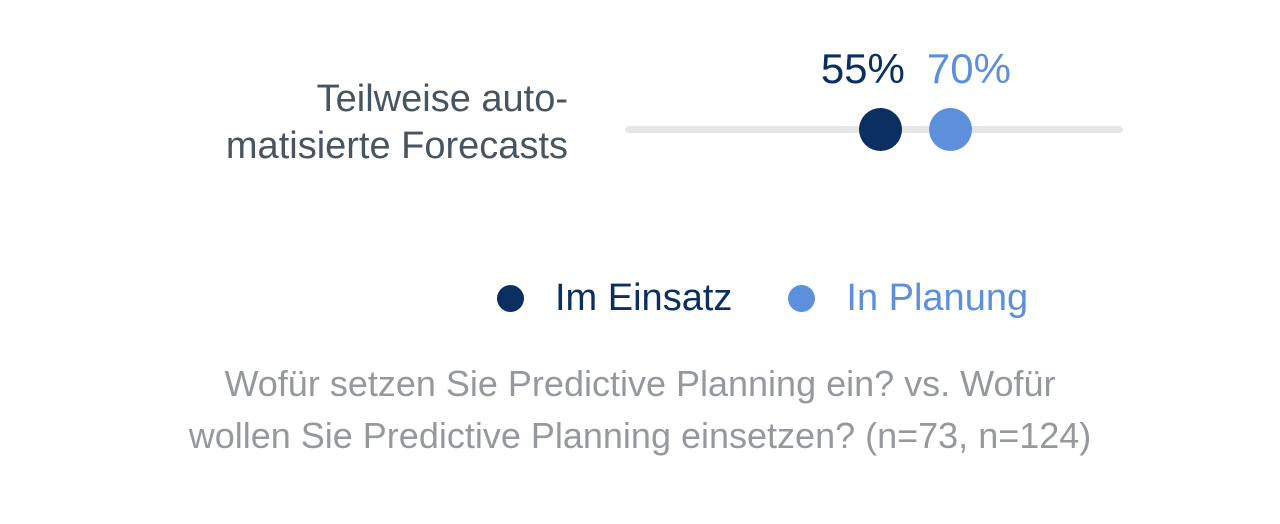  Describe the element at coordinates (951, 129) in the screenshot. I see `marker-dot-in-planung` at that location.